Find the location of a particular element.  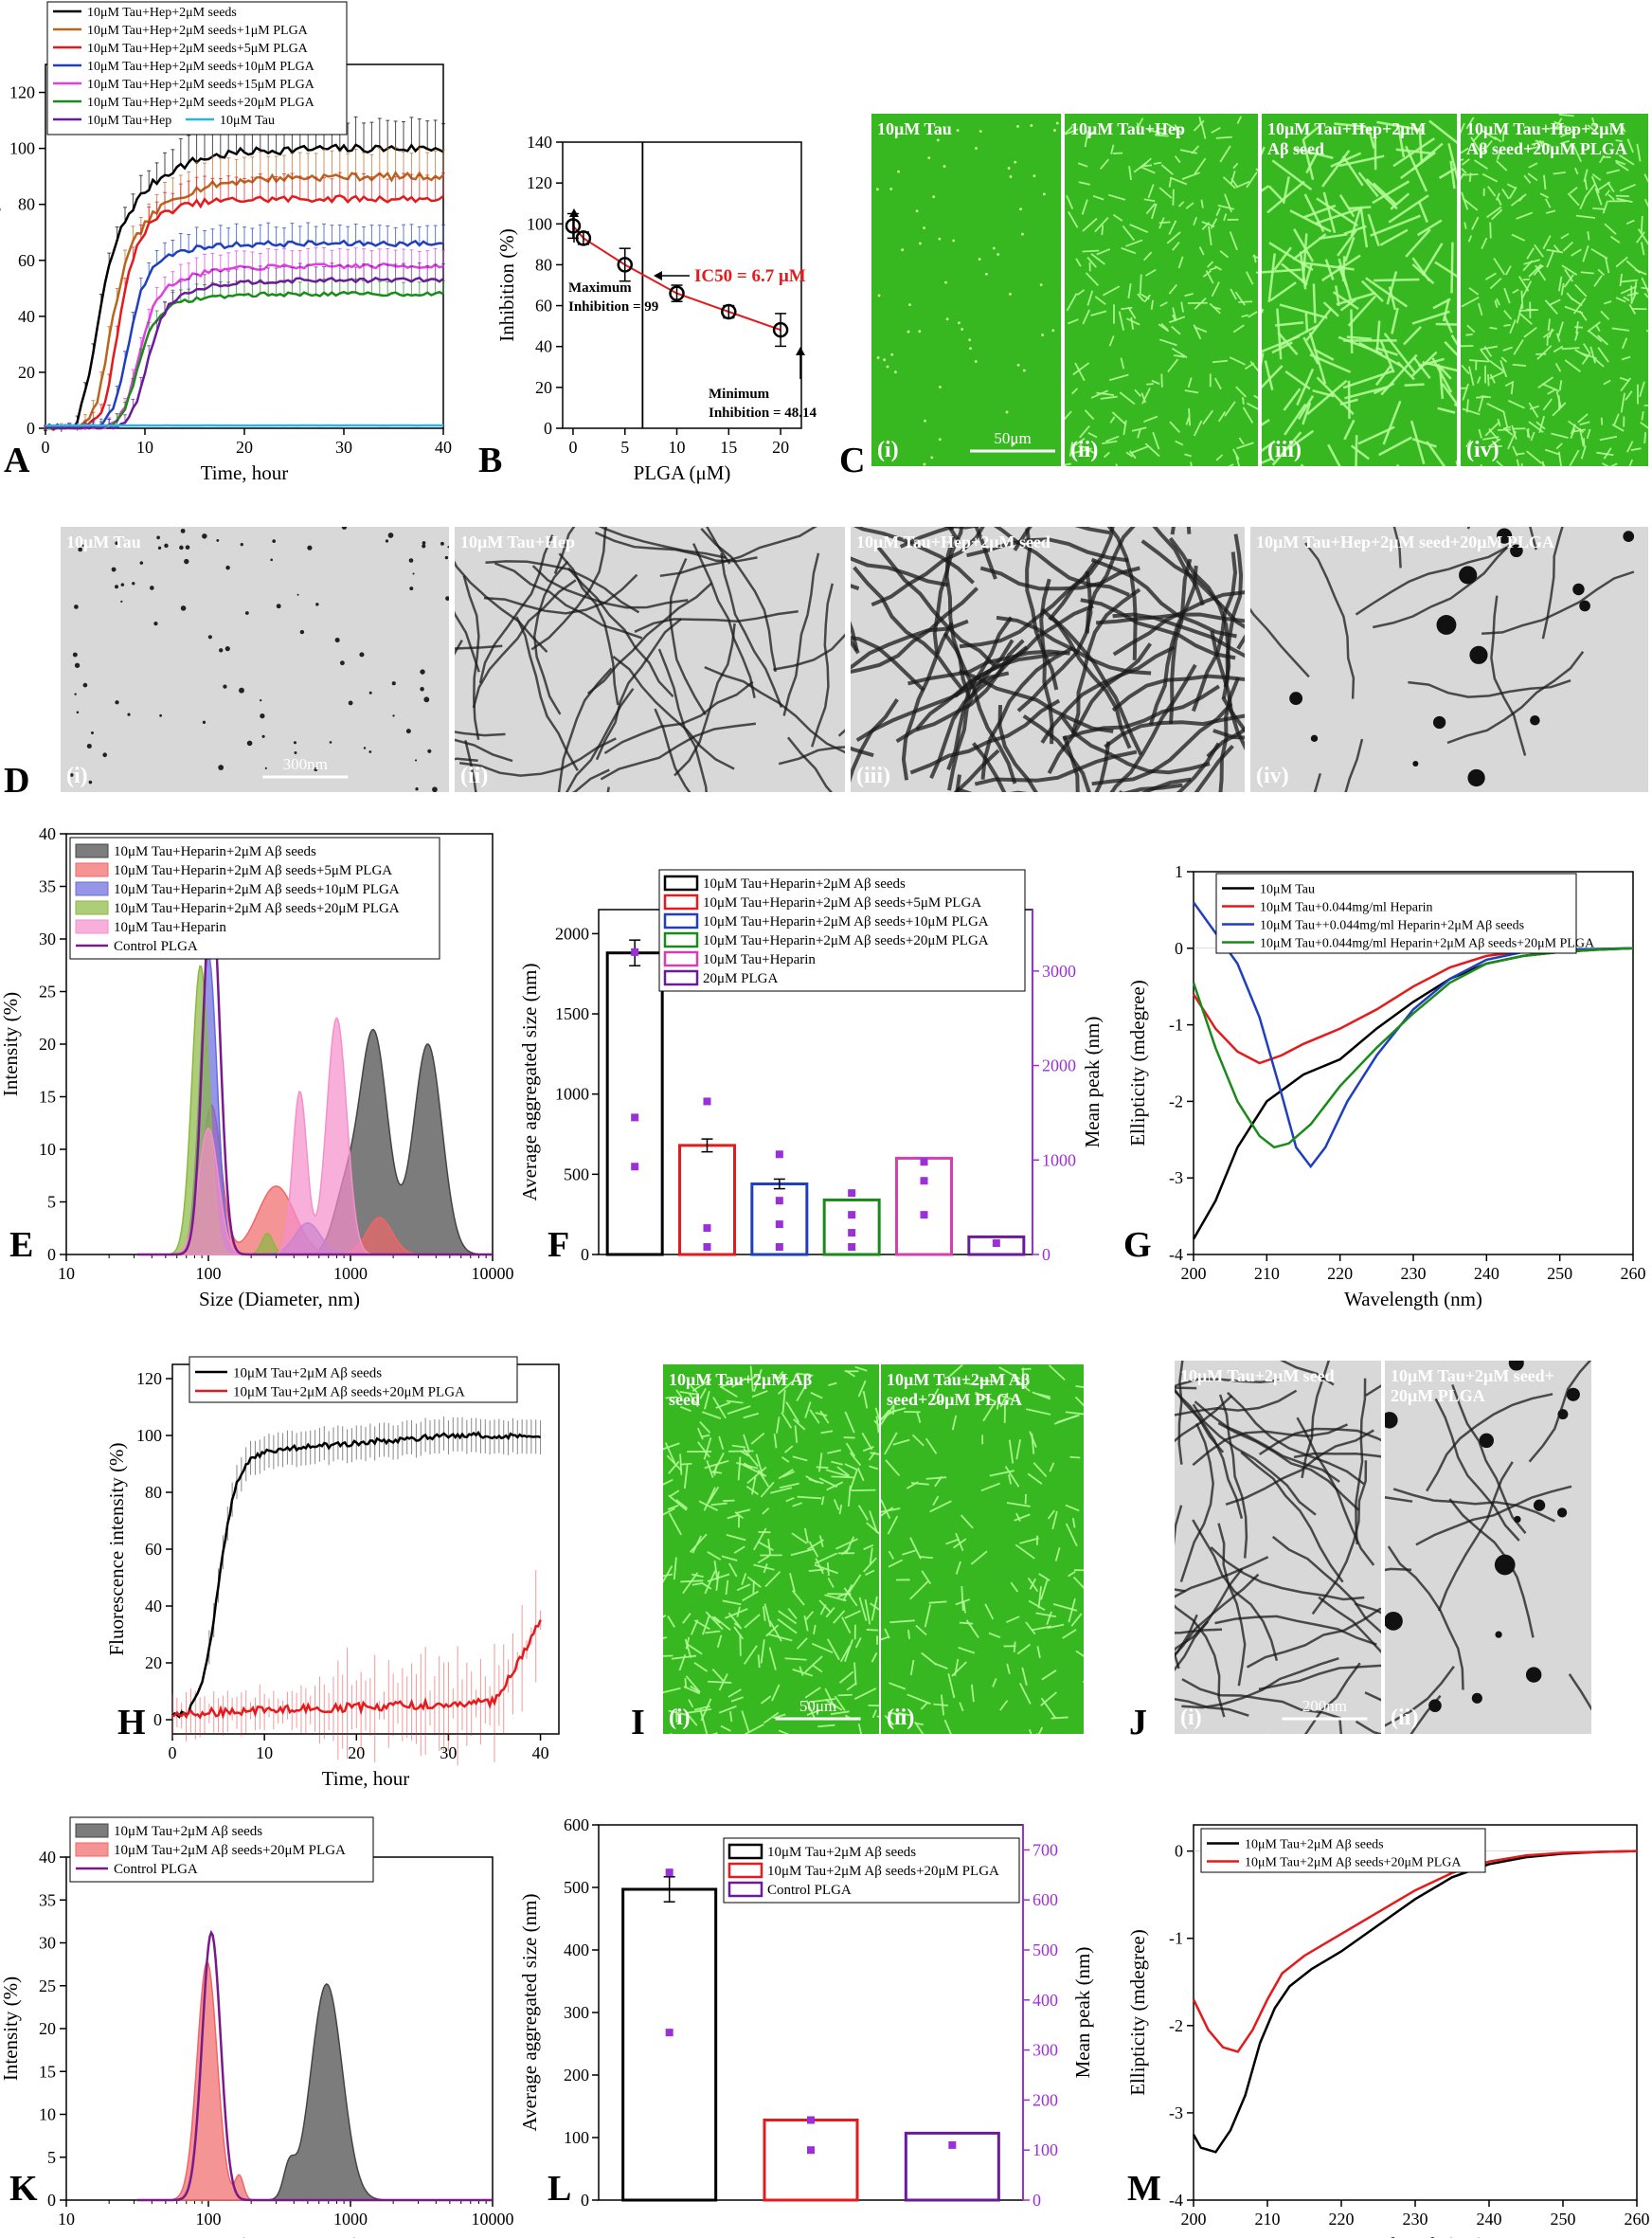

panel-letter-G: G is located at coordinates (1137, 1245).